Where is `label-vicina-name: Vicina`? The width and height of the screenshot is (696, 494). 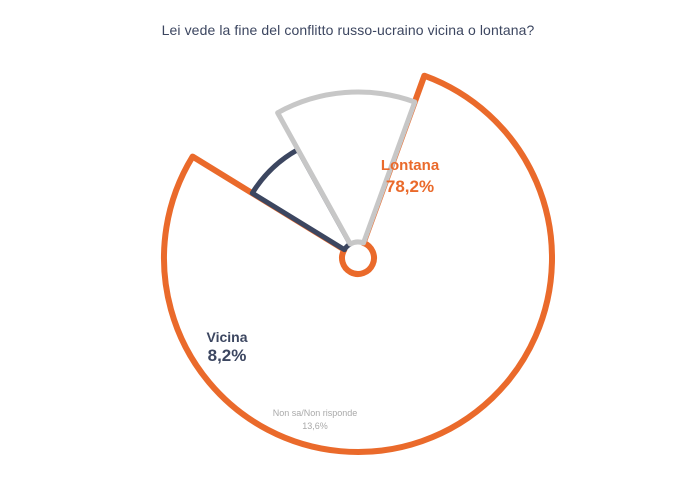
label-vicina-name: Vicina is located at coordinates (227, 337).